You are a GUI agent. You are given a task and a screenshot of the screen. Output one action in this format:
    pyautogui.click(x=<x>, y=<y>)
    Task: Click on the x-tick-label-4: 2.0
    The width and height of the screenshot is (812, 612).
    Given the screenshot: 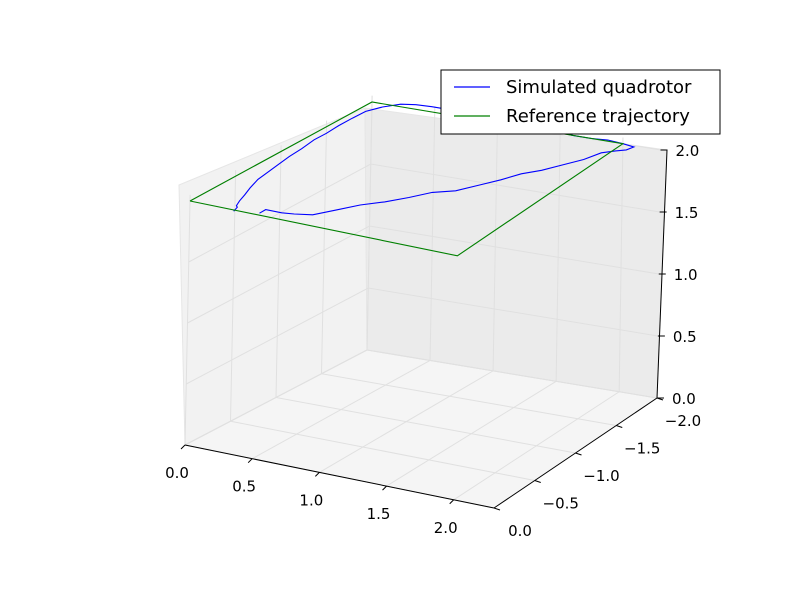 What is the action you would take?
    pyautogui.click(x=446, y=528)
    